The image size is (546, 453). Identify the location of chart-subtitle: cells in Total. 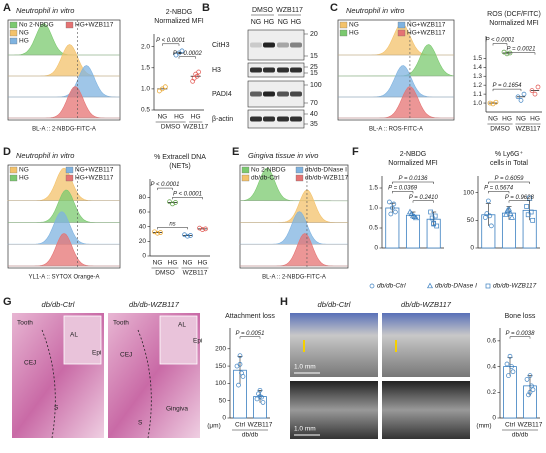
(509, 163).